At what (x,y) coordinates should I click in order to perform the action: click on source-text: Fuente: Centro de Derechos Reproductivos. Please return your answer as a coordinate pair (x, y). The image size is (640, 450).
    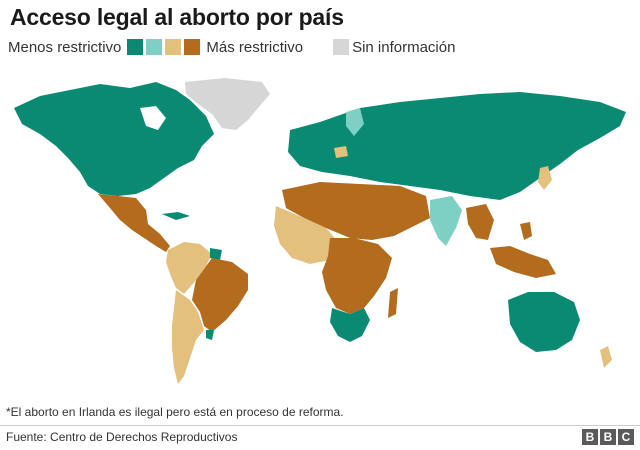
    Looking at the image, I should click on (122, 437).